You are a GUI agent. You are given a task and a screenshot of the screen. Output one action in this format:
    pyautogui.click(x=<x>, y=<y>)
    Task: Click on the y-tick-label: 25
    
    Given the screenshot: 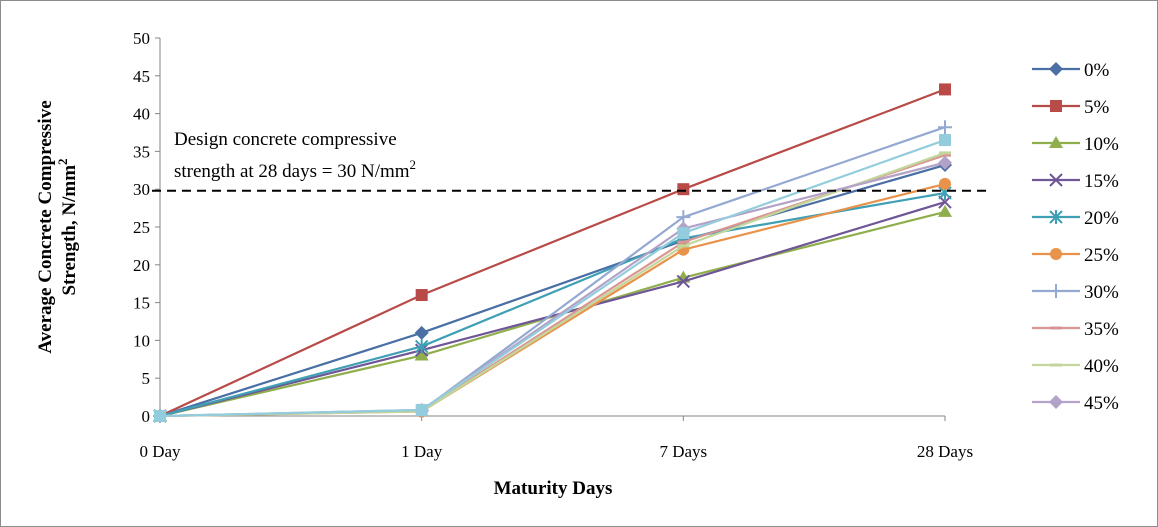 What is the action you would take?
    pyautogui.click(x=141, y=227)
    